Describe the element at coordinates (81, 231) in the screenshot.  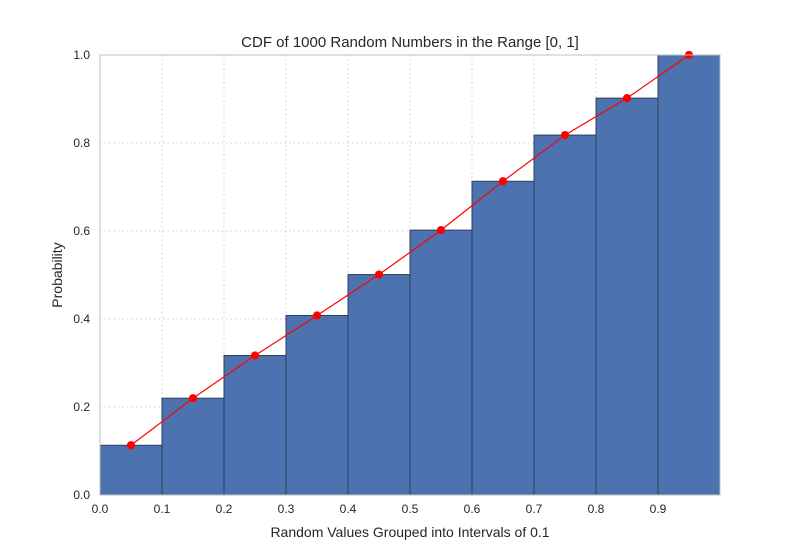
I see `y-tick-label: 0.6` at that location.